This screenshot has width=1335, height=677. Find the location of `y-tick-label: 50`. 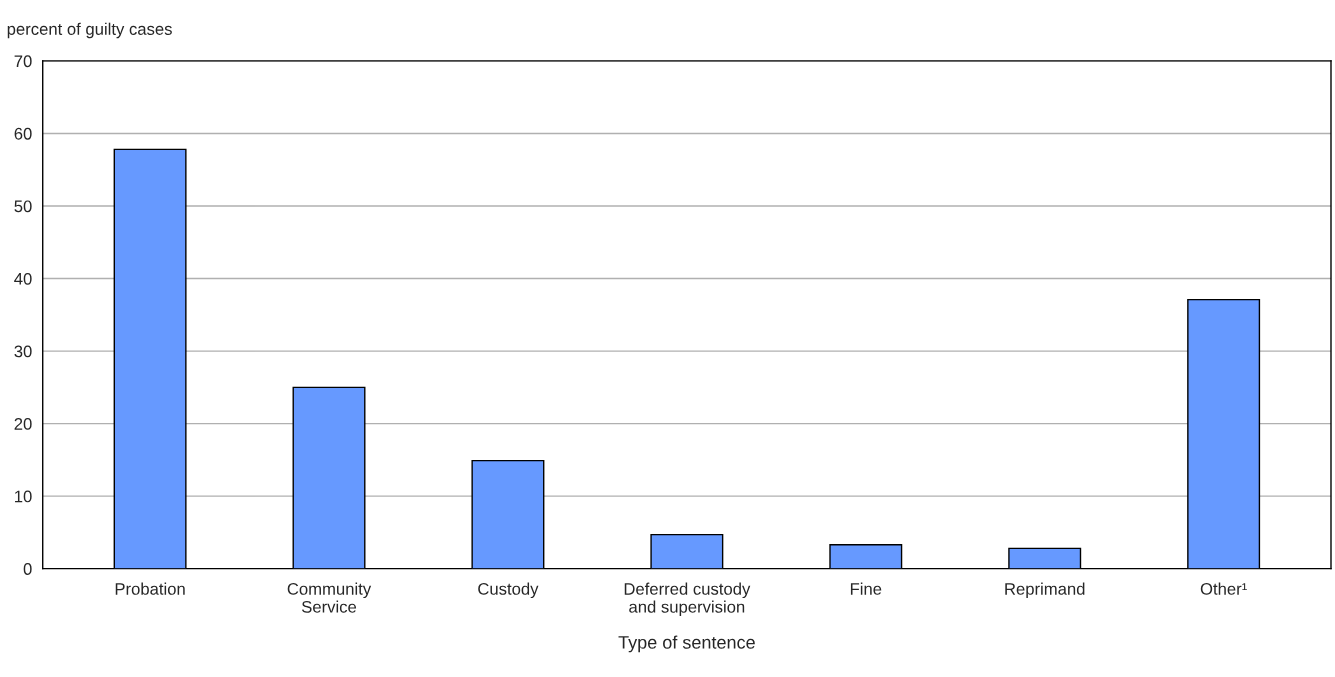

y-tick-label: 50 is located at coordinates (23, 206).